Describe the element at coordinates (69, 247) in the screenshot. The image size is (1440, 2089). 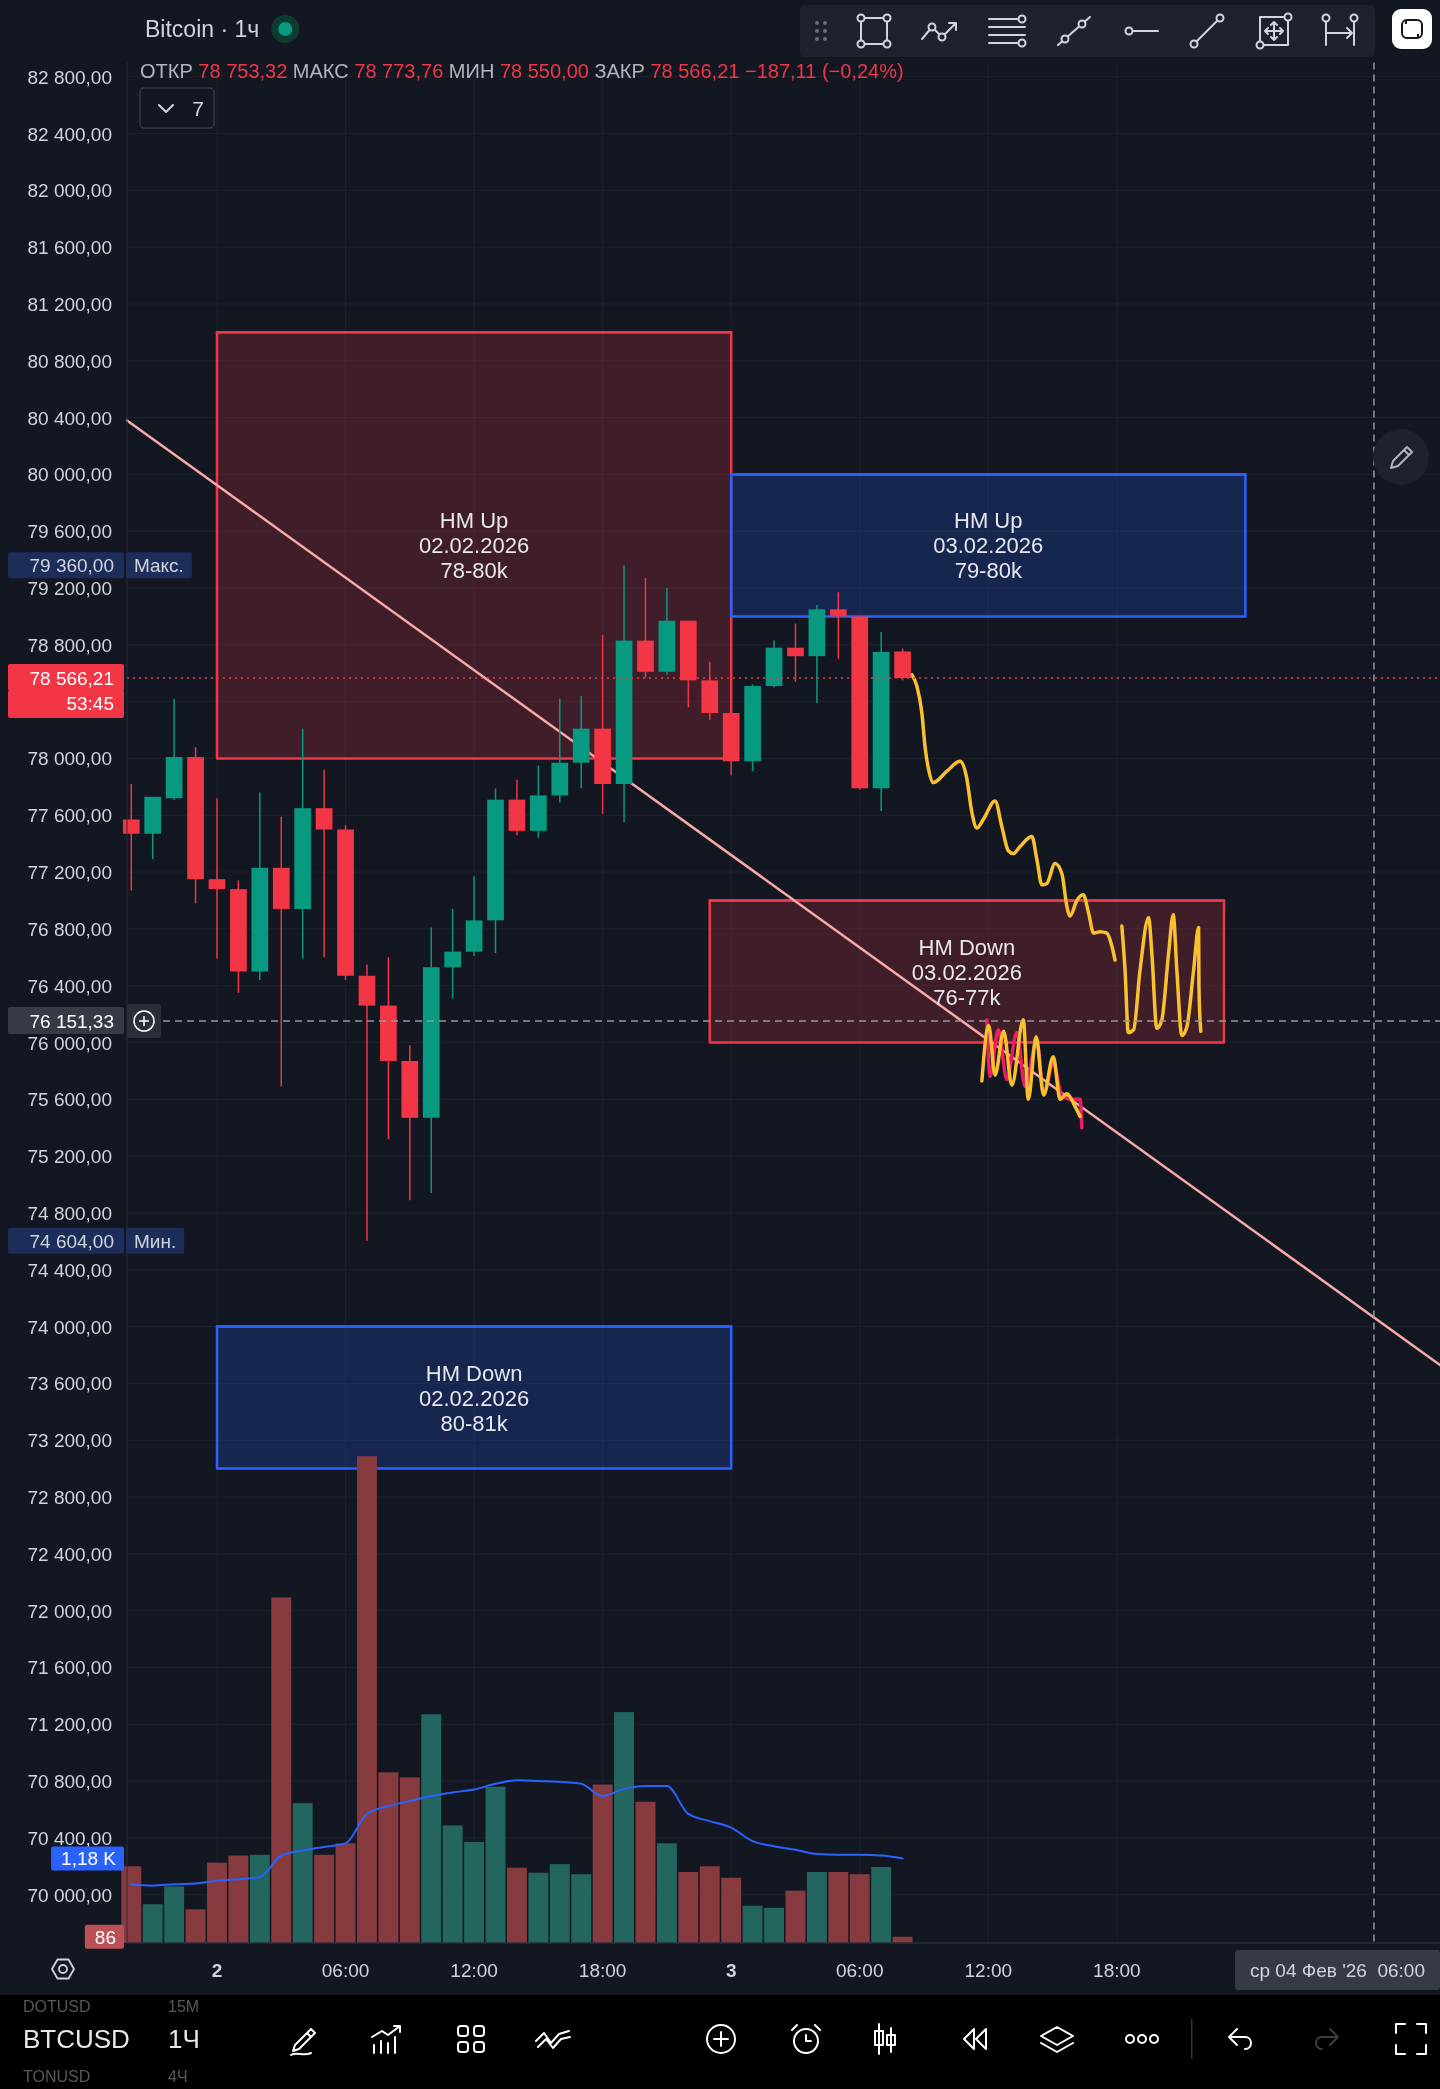
I see `y-tick-label: 81 600,00` at that location.